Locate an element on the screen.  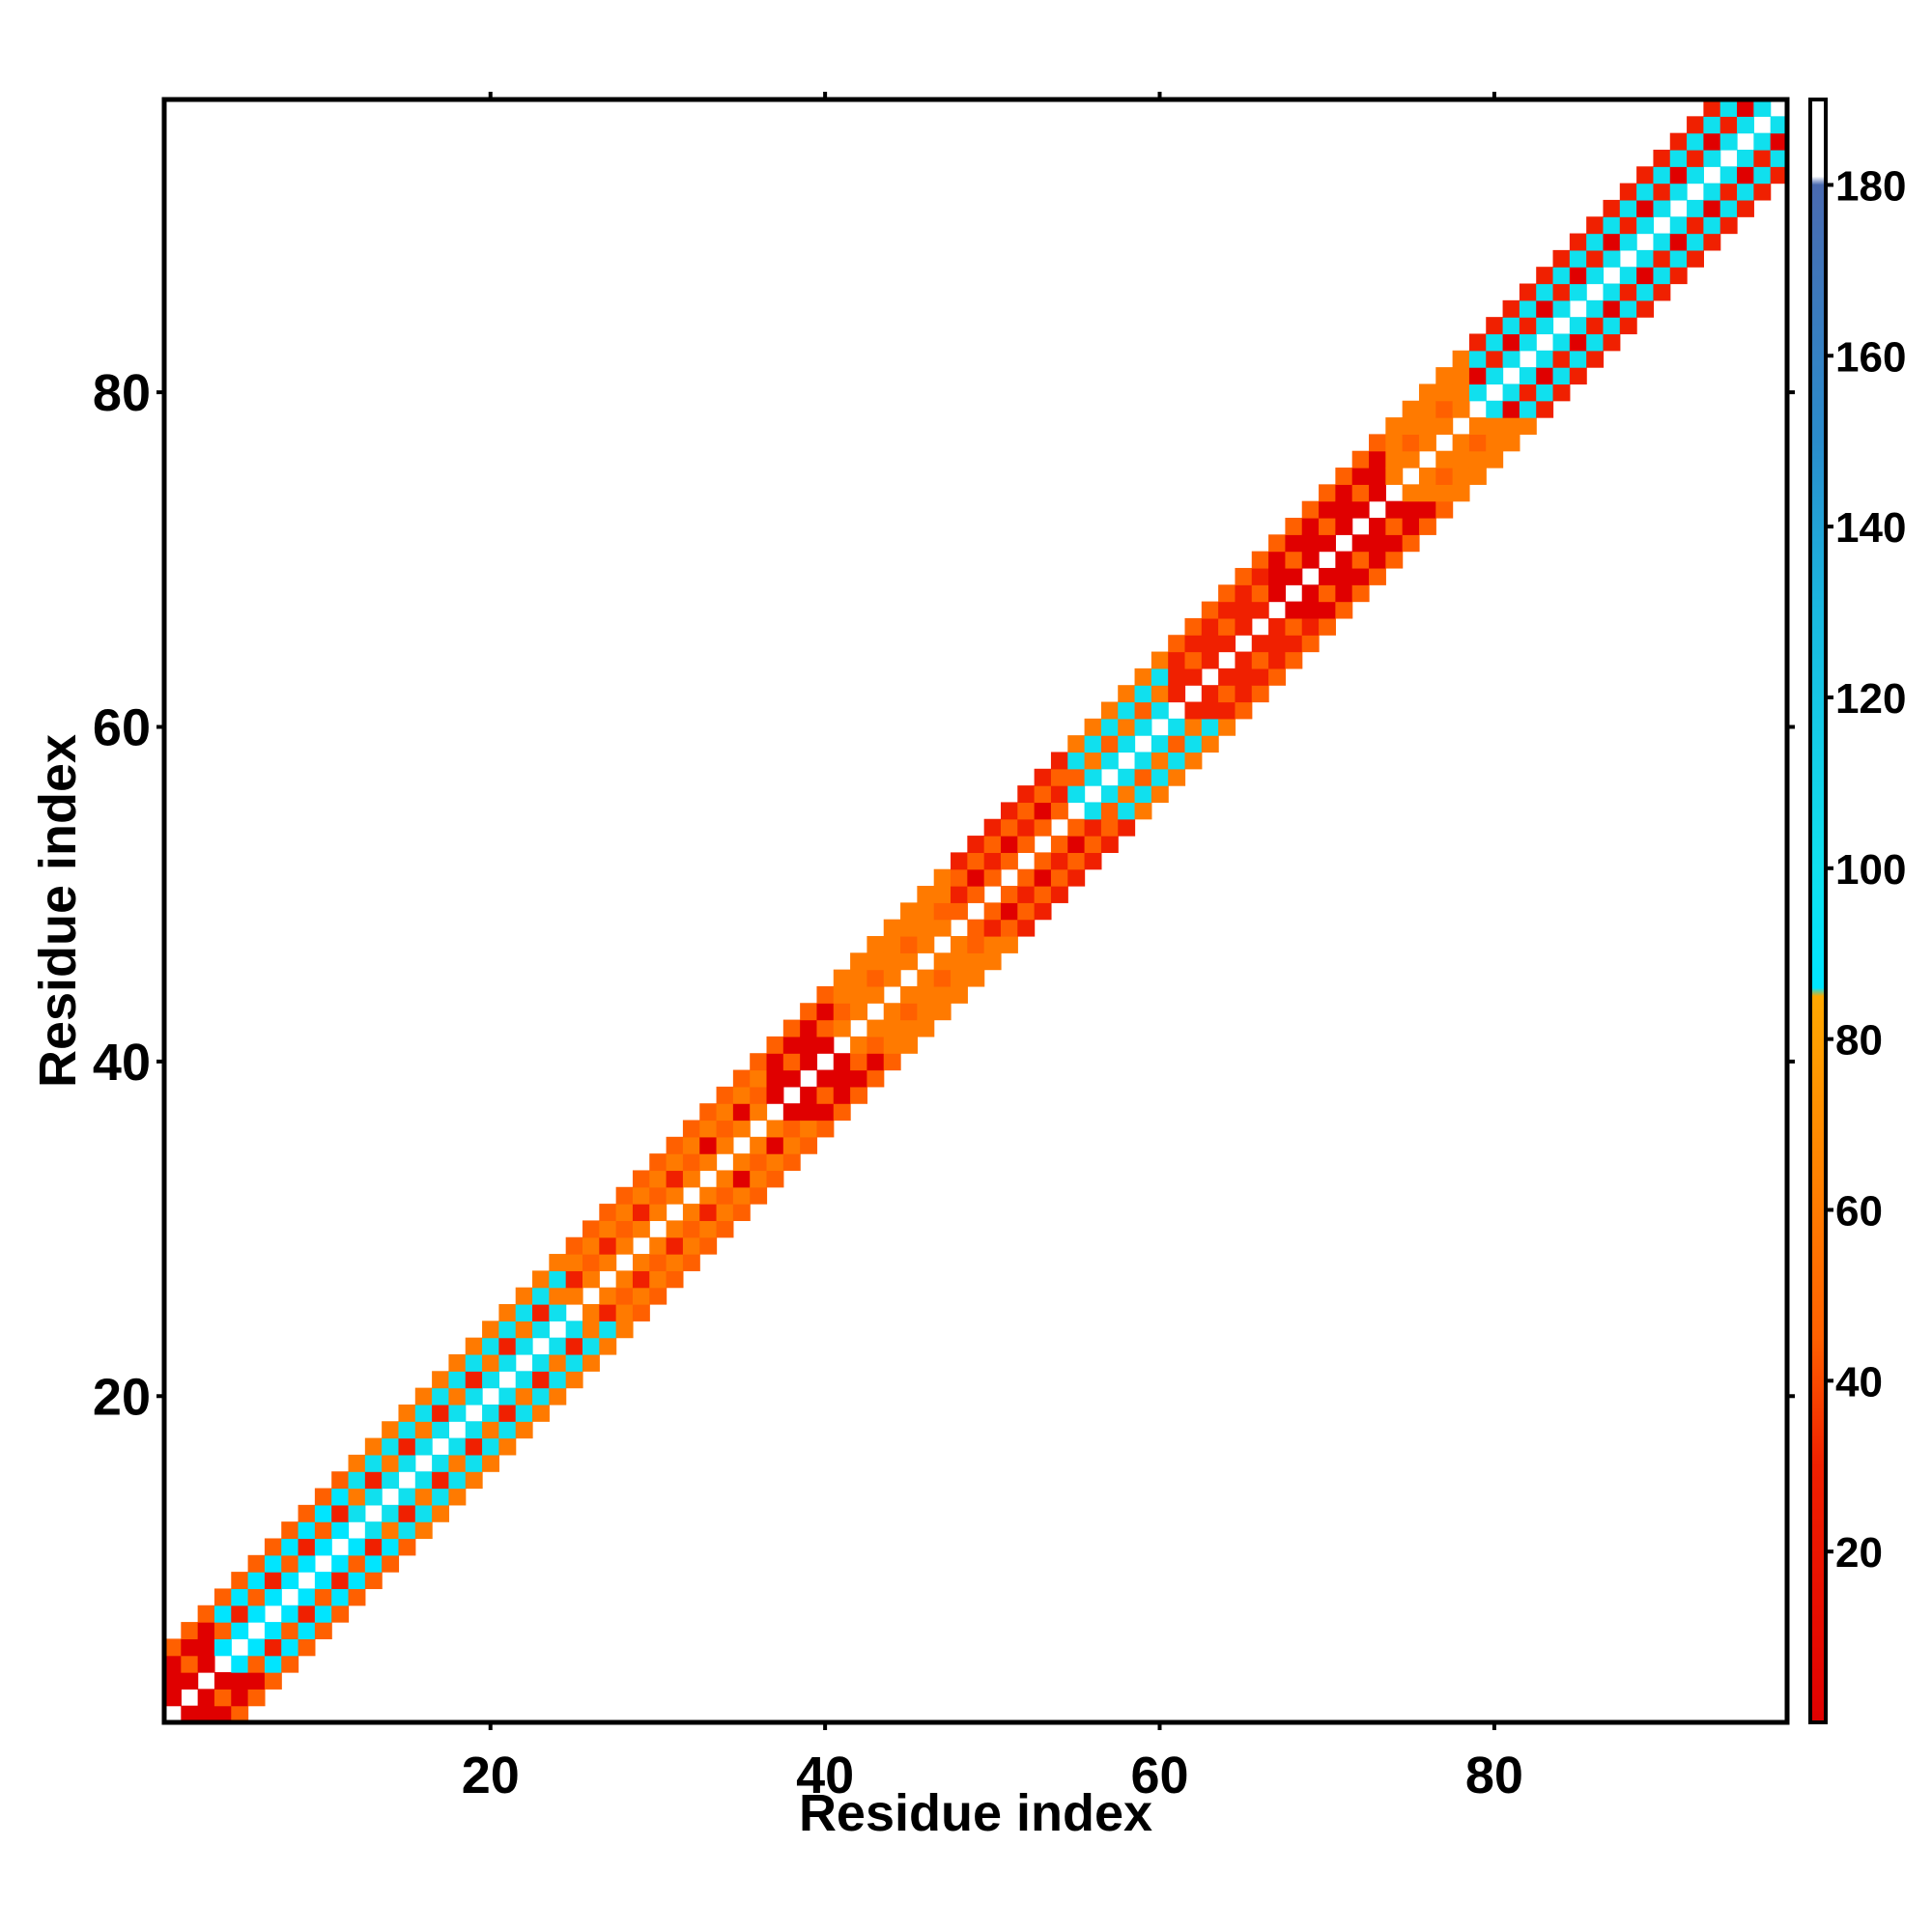
x-tick-label: 20 is located at coordinates (491, 1775).